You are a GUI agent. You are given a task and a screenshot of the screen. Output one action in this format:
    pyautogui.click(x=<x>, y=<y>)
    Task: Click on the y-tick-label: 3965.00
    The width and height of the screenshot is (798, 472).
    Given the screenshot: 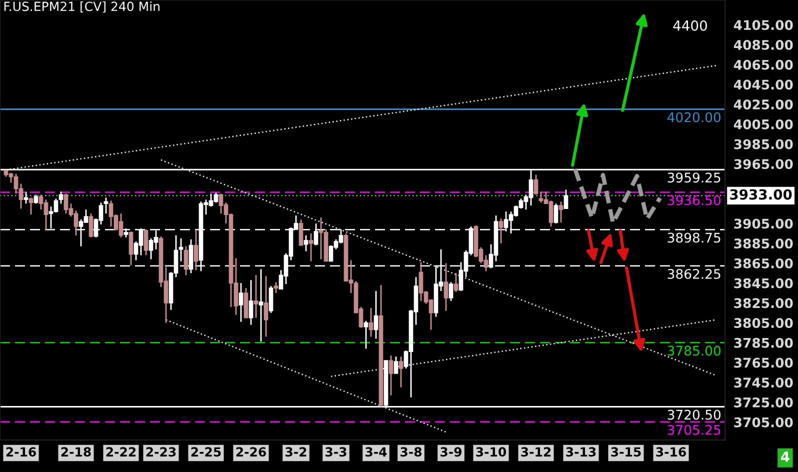 What is the action you would take?
    pyautogui.click(x=763, y=164)
    